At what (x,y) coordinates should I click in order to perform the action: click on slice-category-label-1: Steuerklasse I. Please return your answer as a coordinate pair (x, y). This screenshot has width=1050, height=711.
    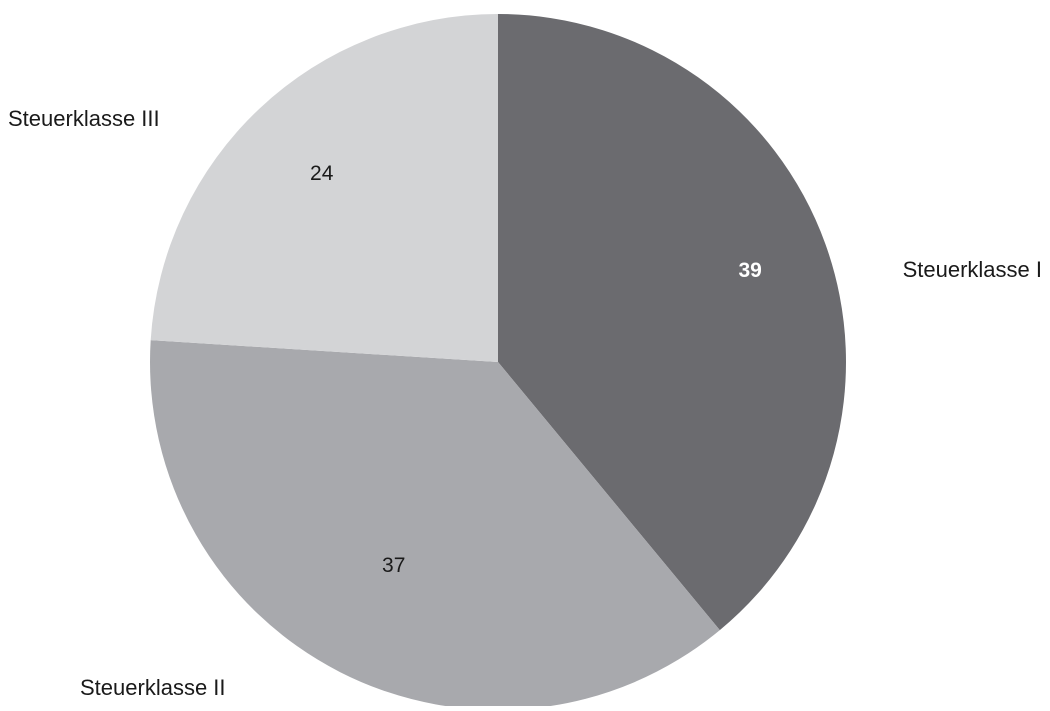
    Looking at the image, I should click on (972, 269).